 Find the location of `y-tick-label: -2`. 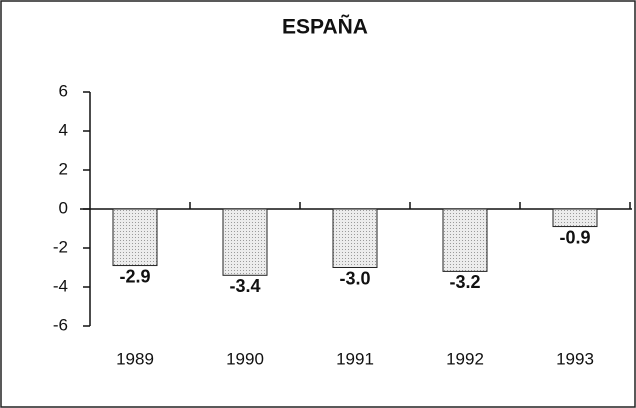

y-tick-label: -2 is located at coordinates (60, 246).